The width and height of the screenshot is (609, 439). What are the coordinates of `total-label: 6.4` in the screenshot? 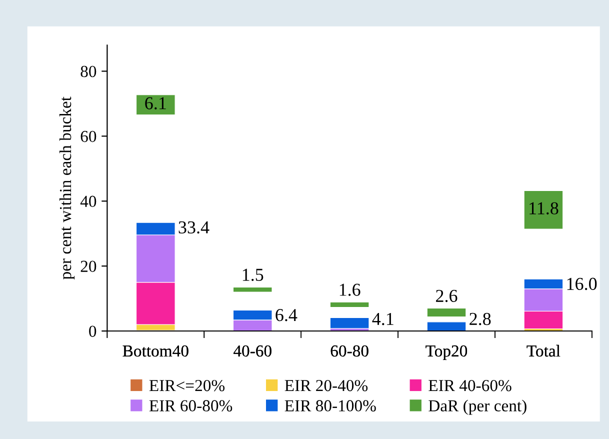 It's located at (287, 315).